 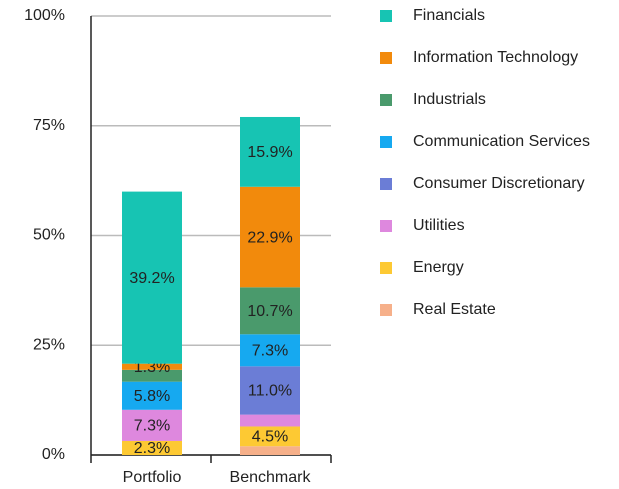 I want to click on legend-label: Industrials, so click(x=449, y=99).